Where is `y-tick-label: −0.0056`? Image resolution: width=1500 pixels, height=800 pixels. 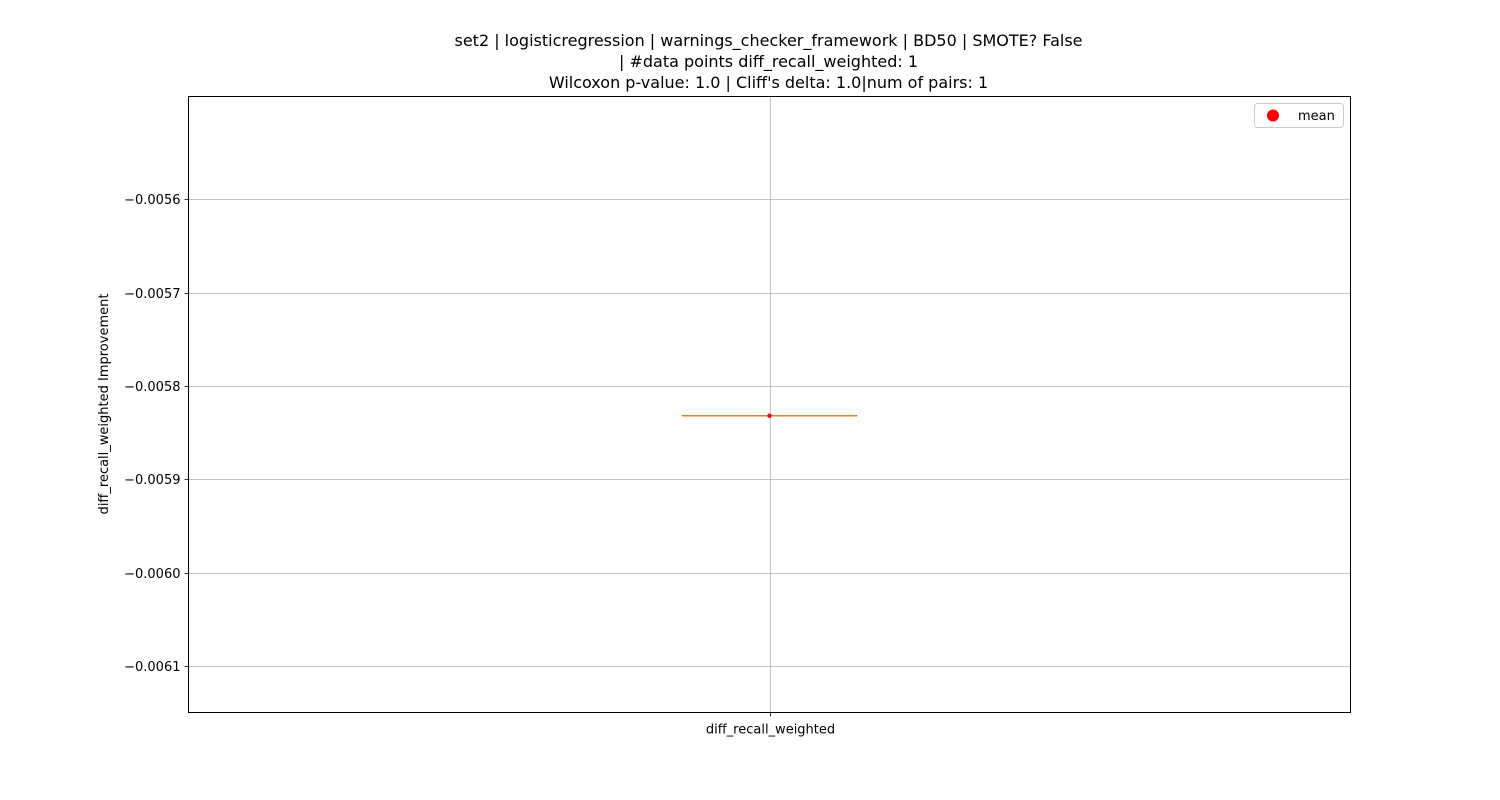 y-tick-label: −0.0056 is located at coordinates (152, 200).